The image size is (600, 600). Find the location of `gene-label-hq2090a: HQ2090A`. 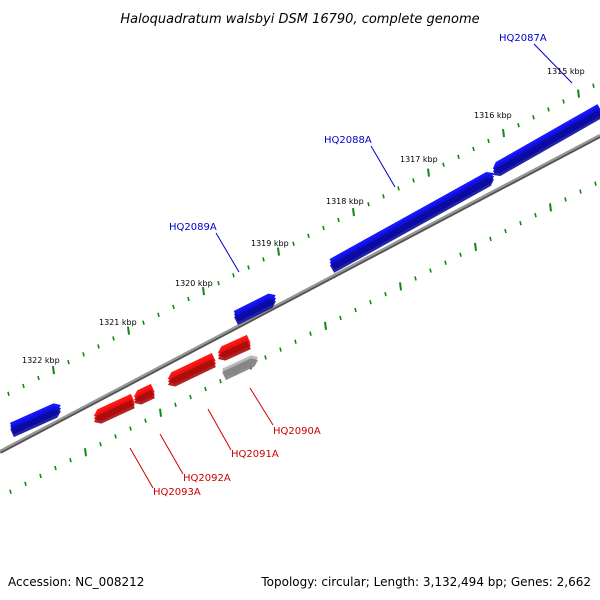

gene-label-hq2090a: HQ2090A is located at coordinates (297, 431).